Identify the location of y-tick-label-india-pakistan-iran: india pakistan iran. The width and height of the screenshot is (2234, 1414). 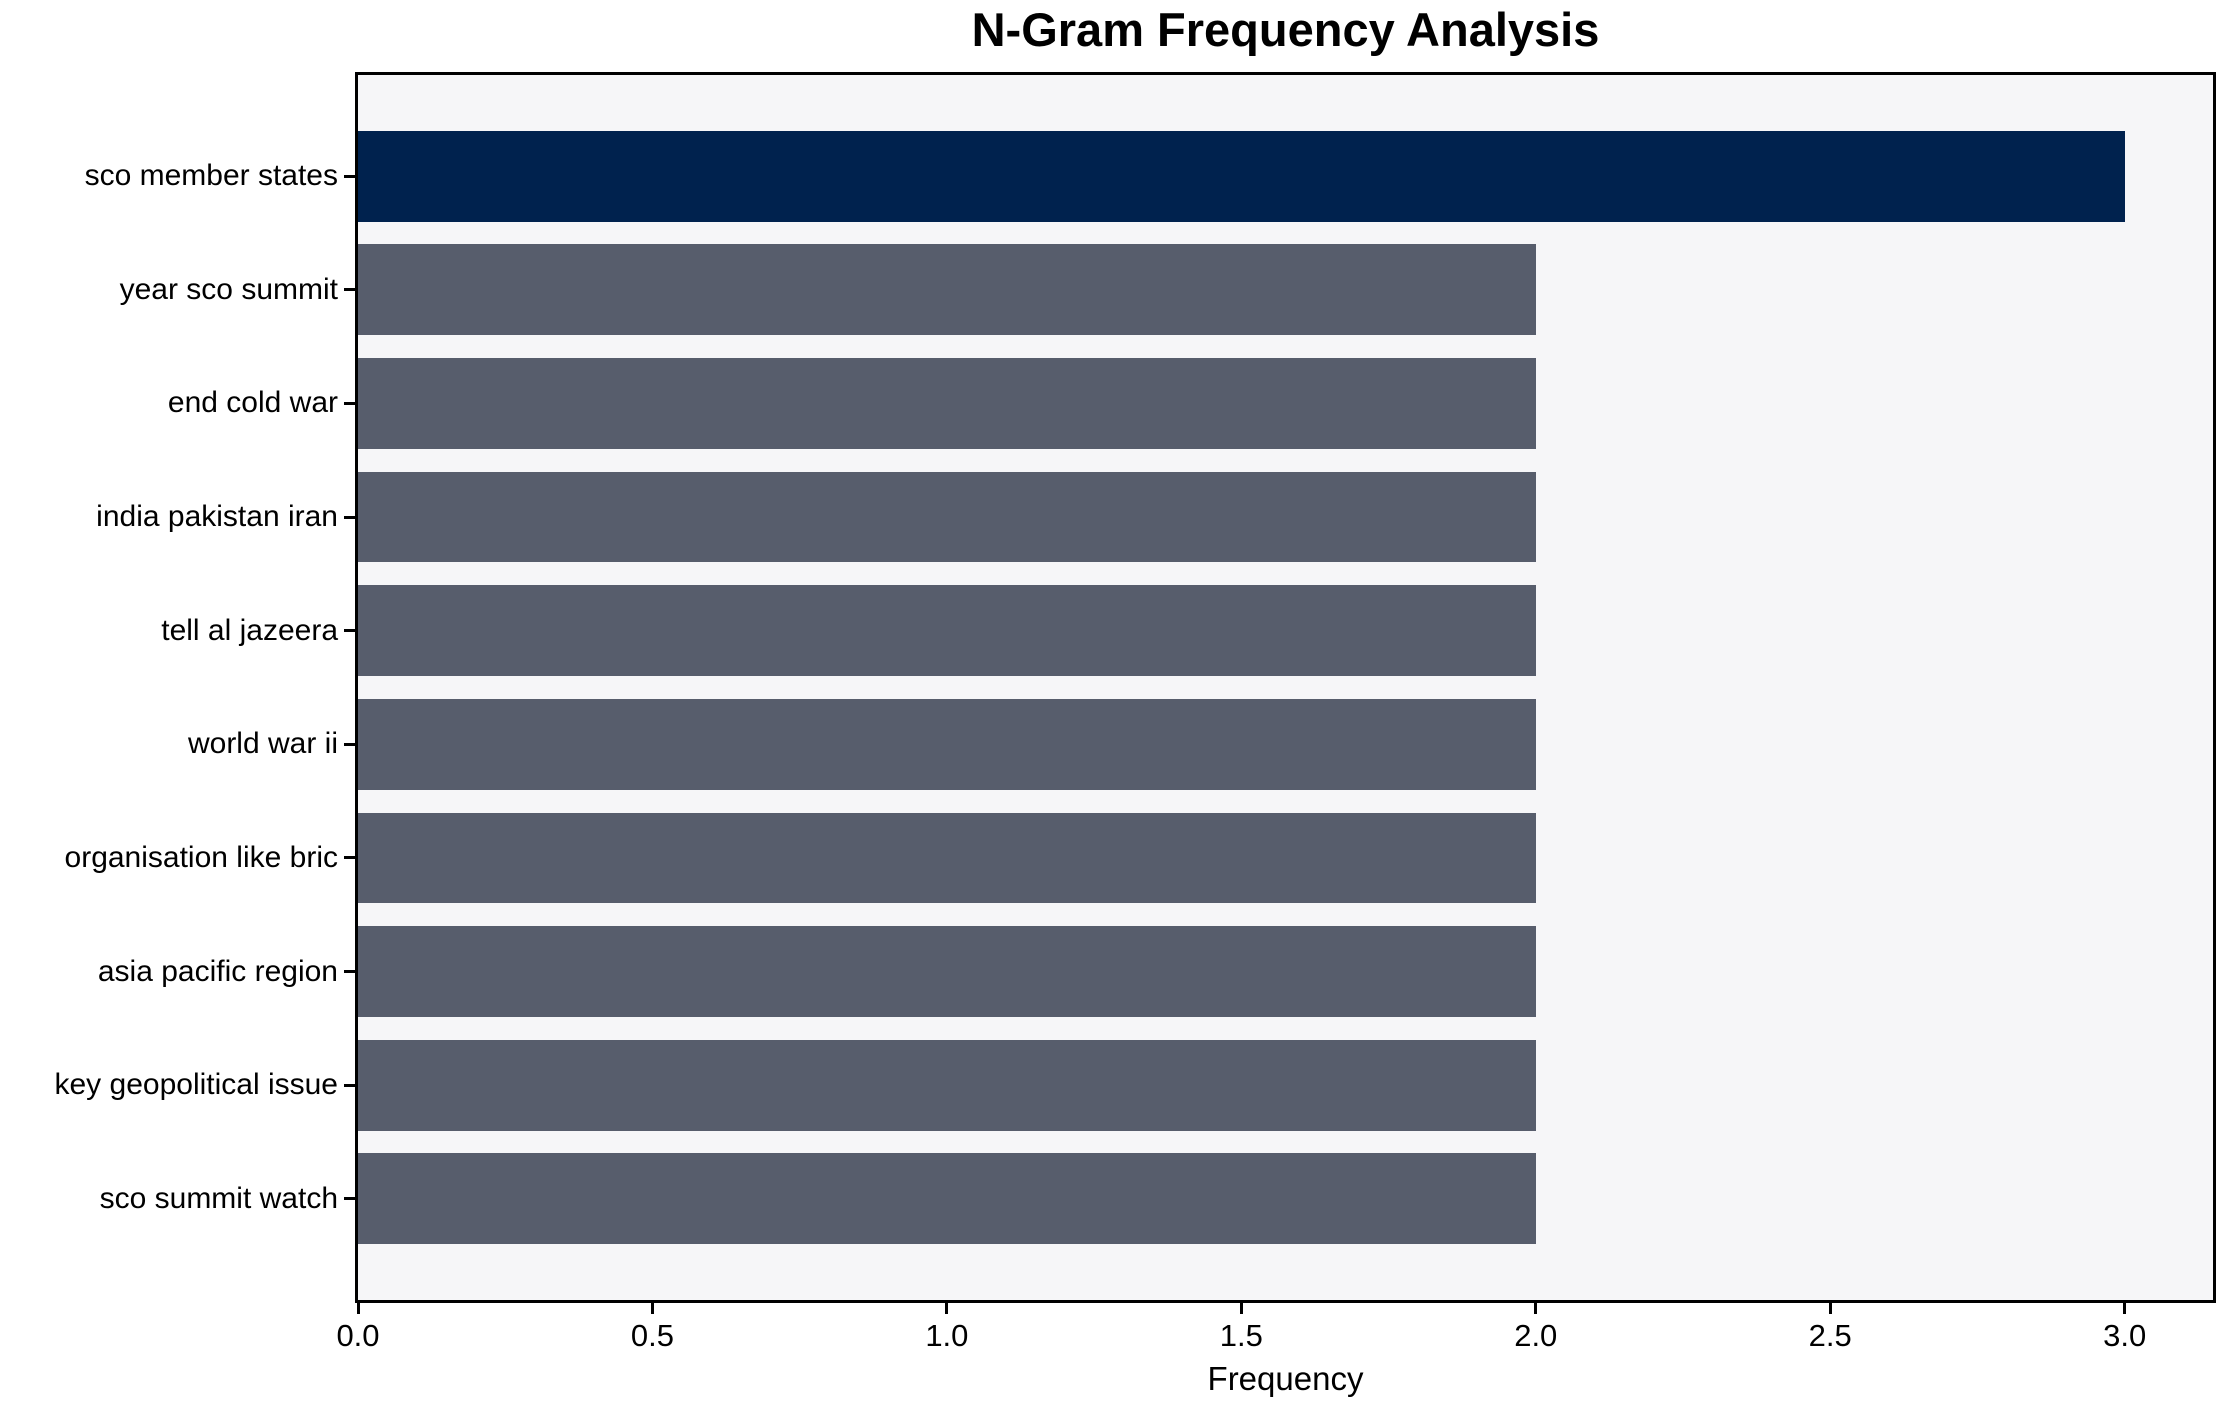
(217, 517).